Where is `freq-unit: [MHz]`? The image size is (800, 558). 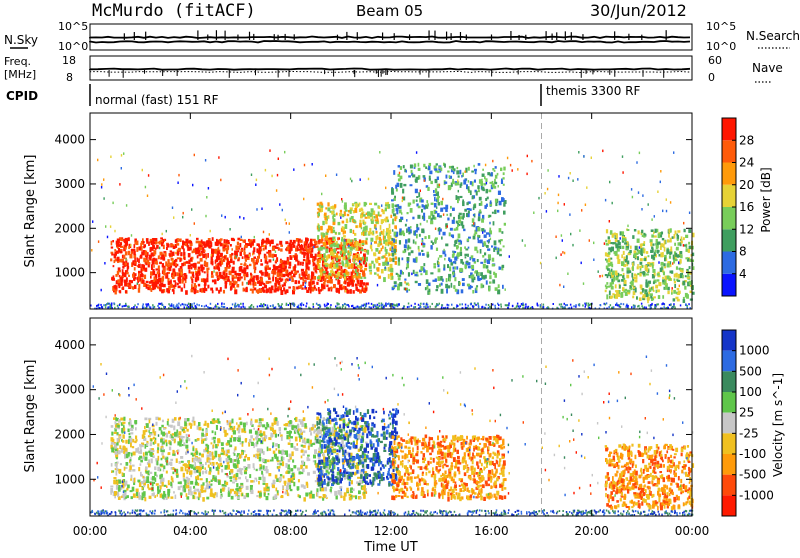
freq-unit: [MHz] is located at coordinates (20, 74).